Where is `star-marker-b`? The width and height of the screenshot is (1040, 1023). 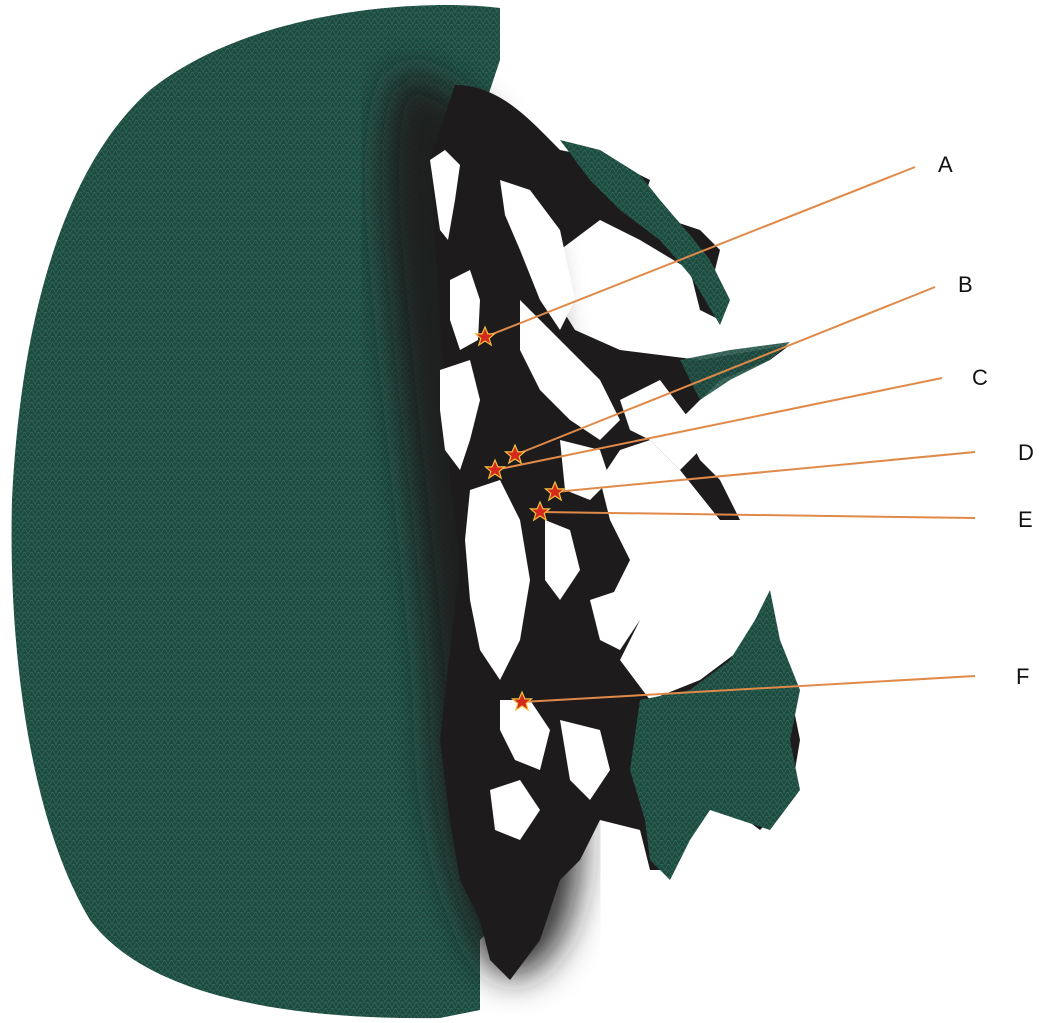 star-marker-b is located at coordinates (515, 454).